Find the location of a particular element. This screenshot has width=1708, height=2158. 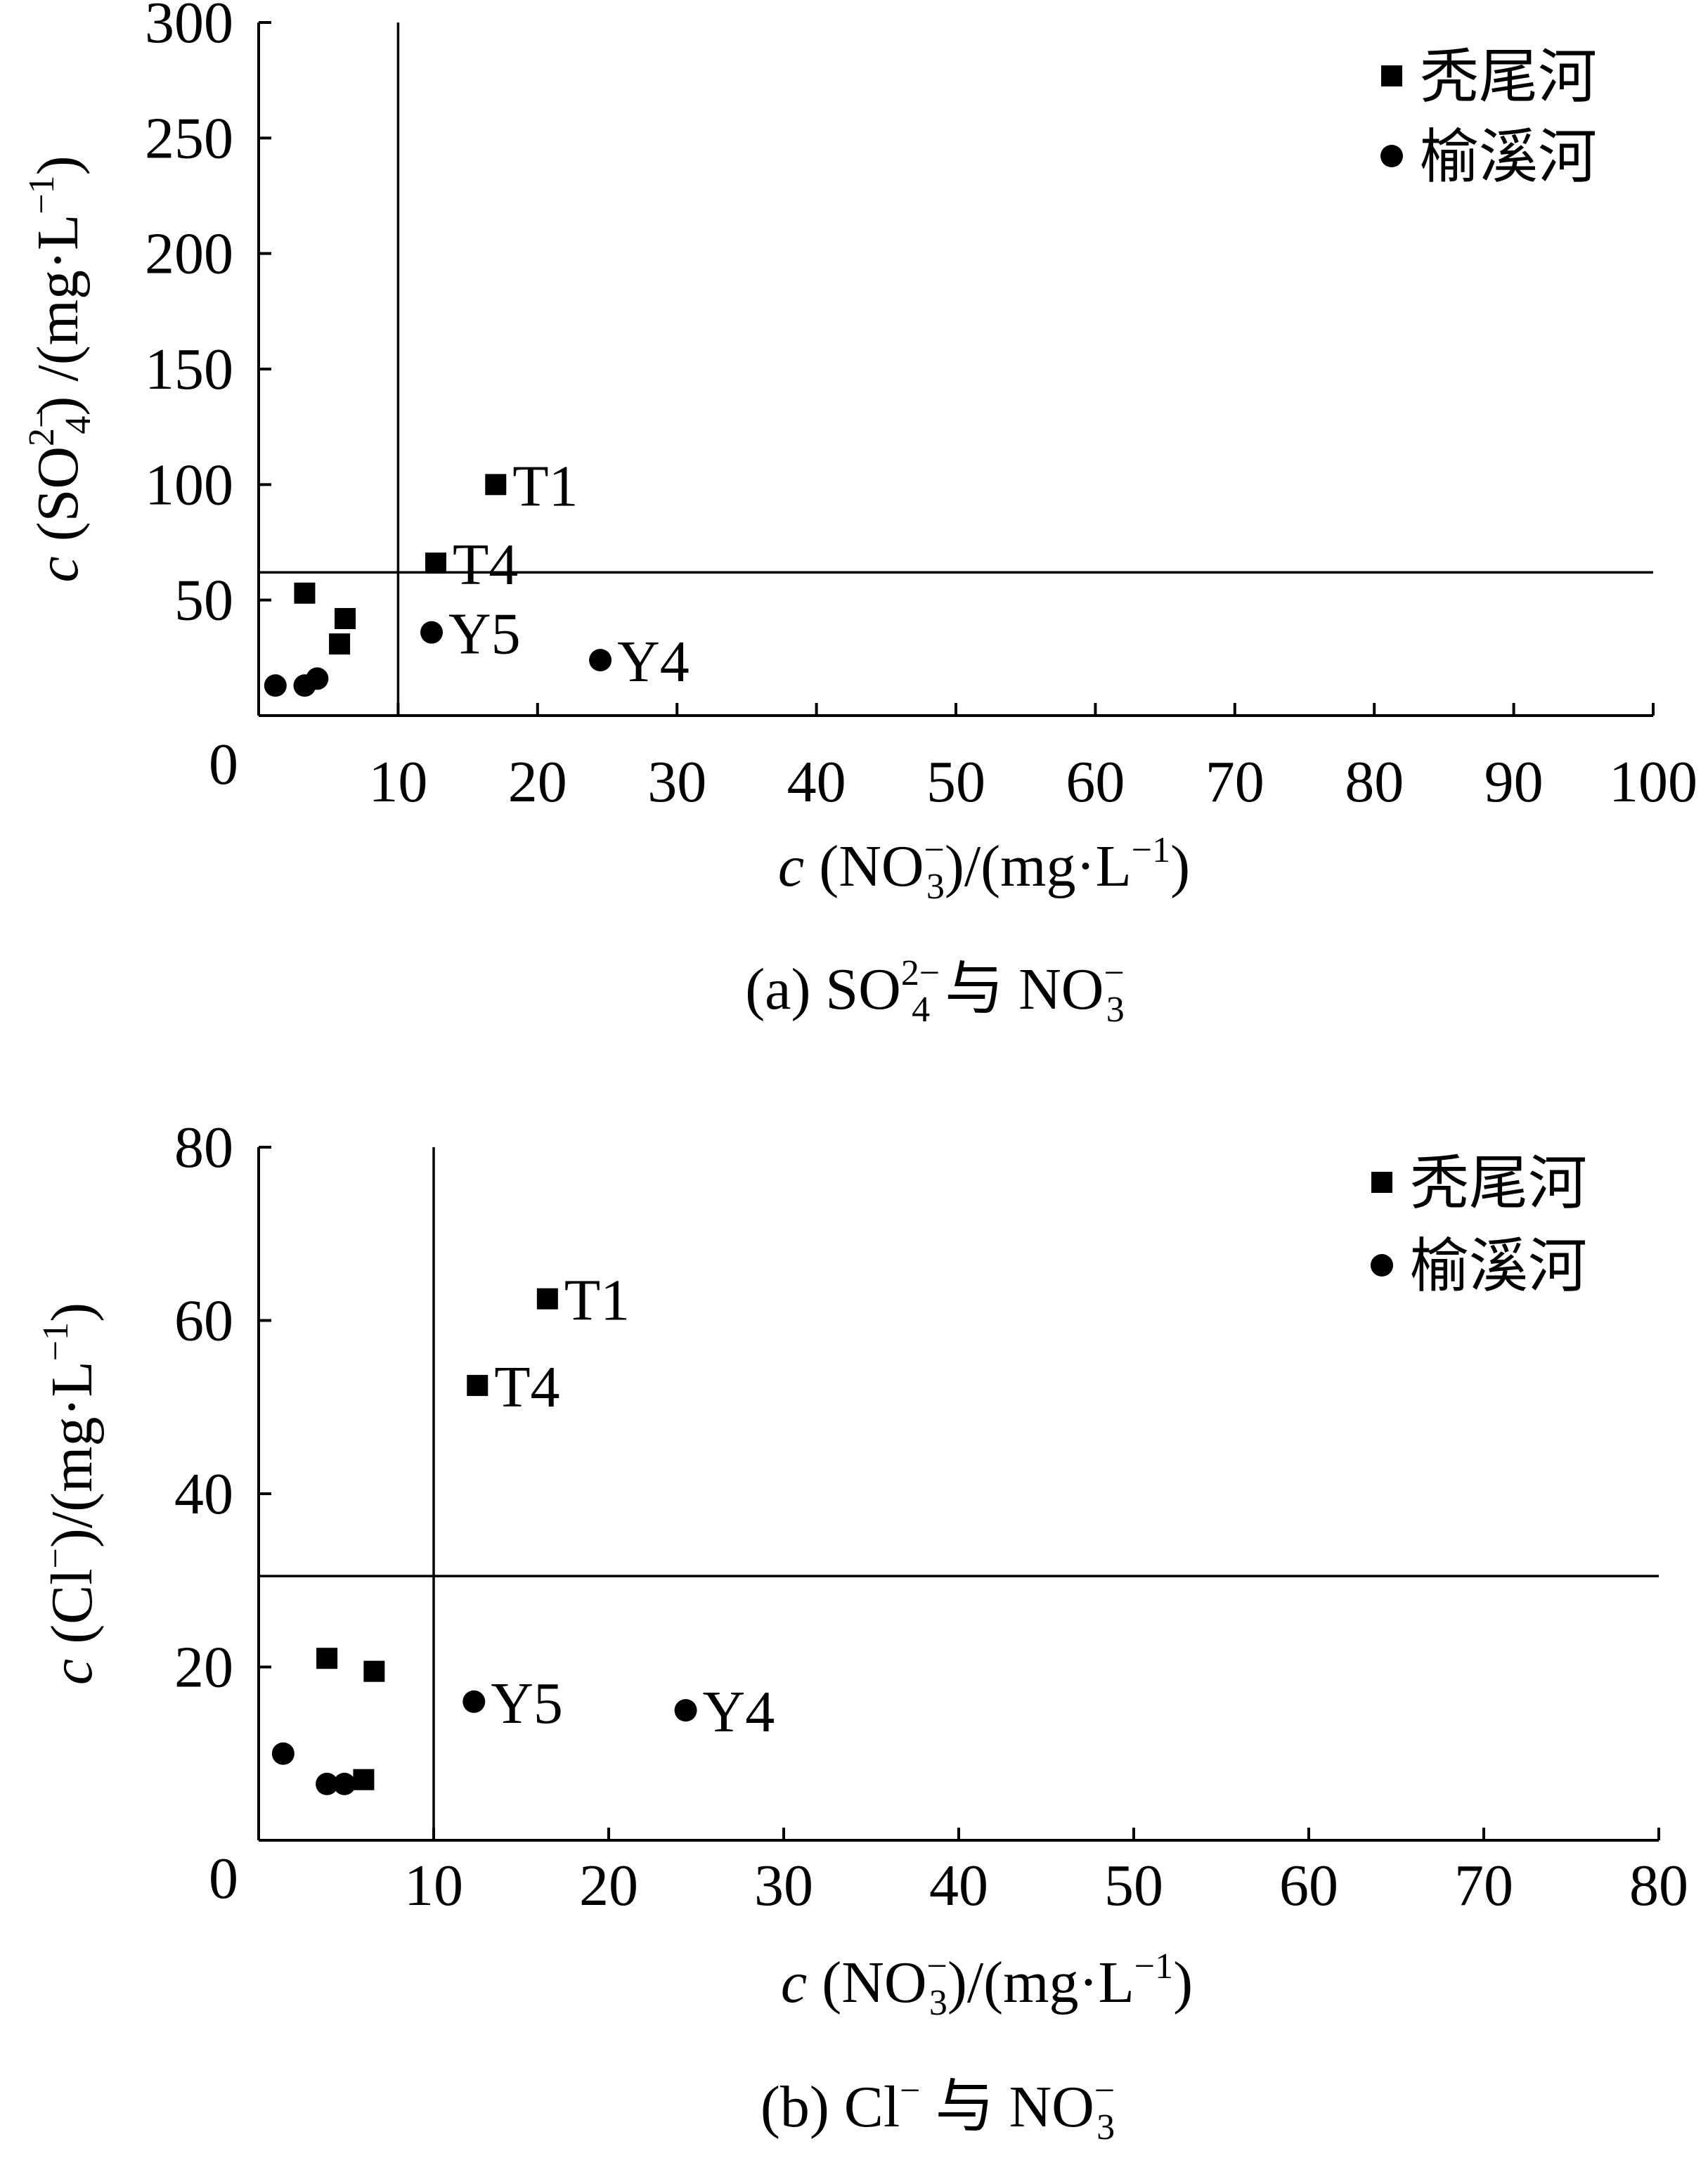

panel-caption: (a) SO2− 4 与 NO− 3 is located at coordinates (935, 991).